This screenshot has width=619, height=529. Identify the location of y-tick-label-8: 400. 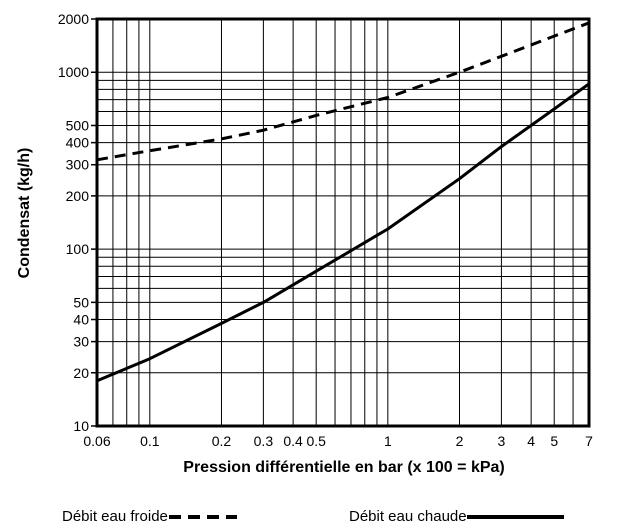
(78, 143).